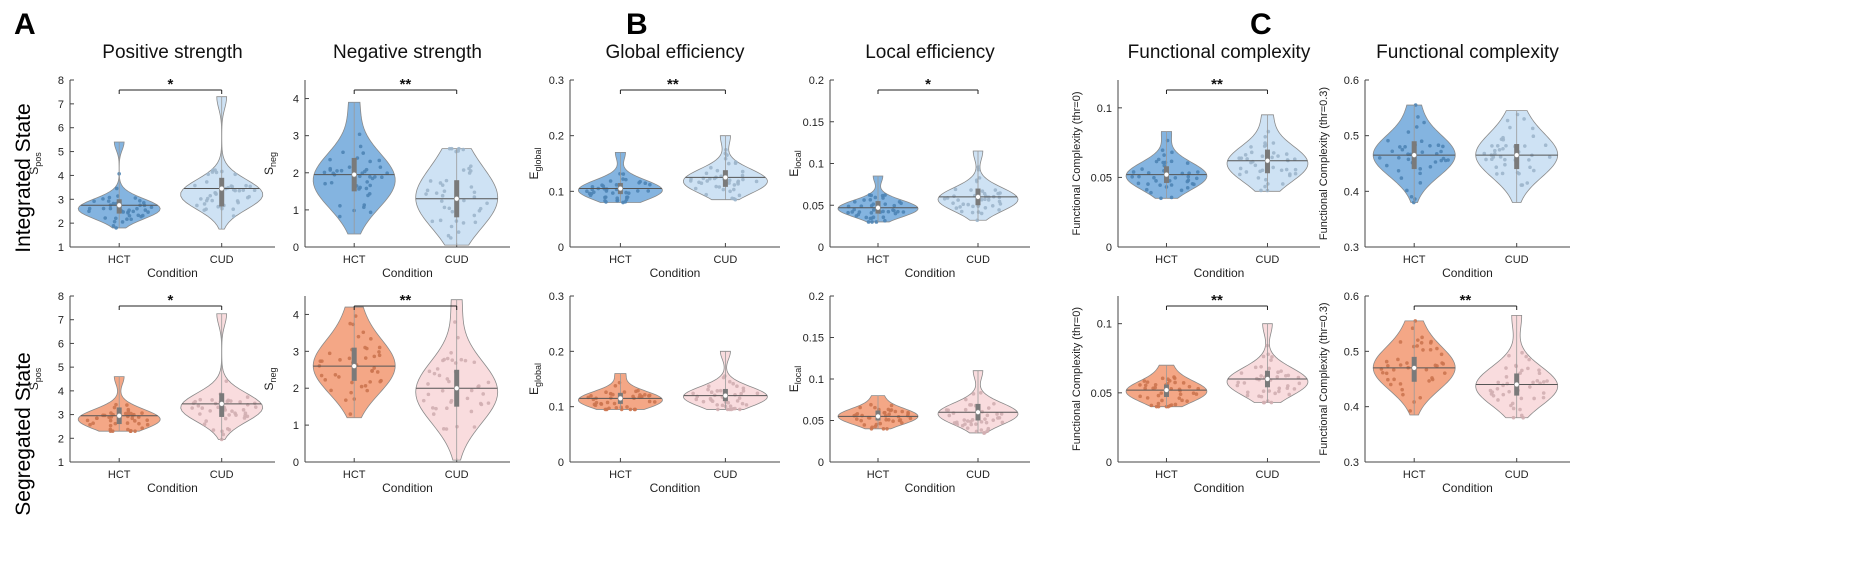  What do you see at coordinates (1466, 300) in the screenshot?
I see `significance-marker: **` at bounding box center [1466, 300].